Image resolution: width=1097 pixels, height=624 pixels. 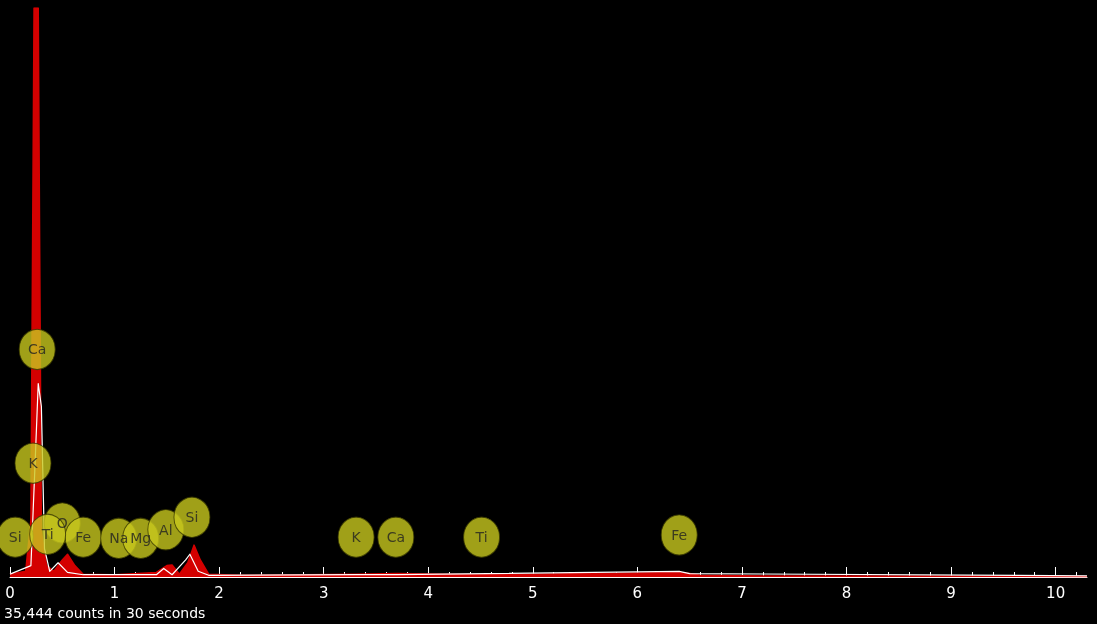 What do you see at coordinates (62, 522) in the screenshot?
I see `annotation: O` at bounding box center [62, 522].